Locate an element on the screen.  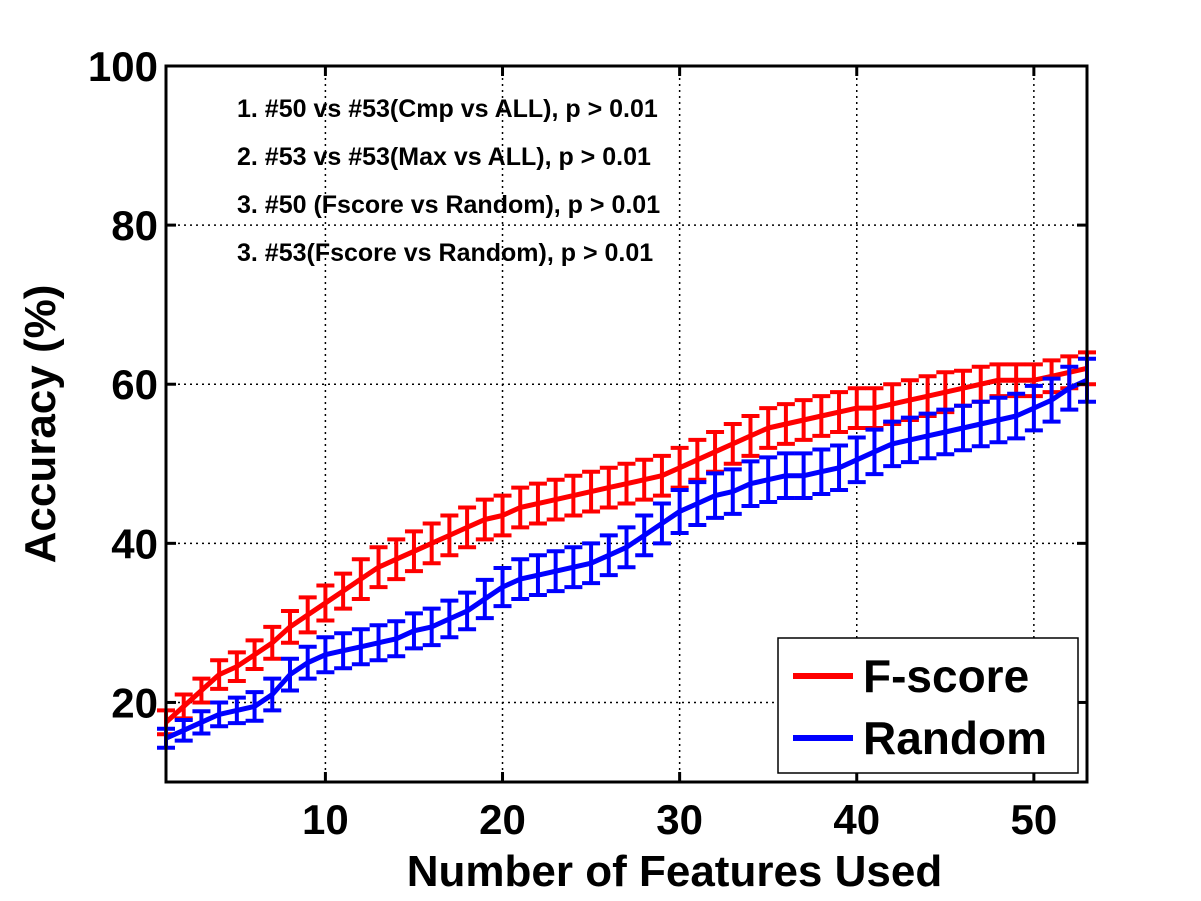
annotation-text: 1. #50 vs #53(Cmp vs ALL), p > 0.01 is located at coordinates (447, 109).